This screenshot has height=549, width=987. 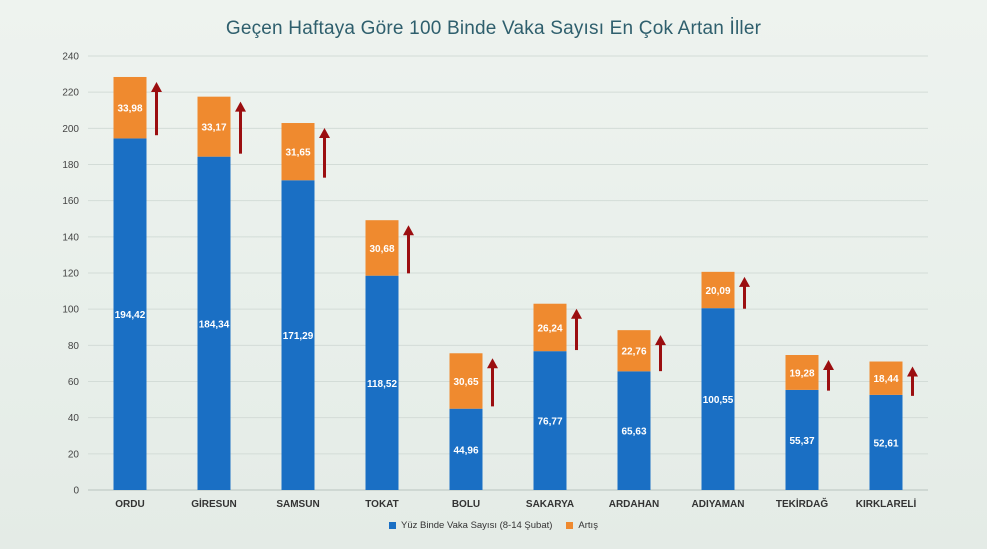 I want to click on x-tick-label: SAKARYA, so click(x=550, y=504).